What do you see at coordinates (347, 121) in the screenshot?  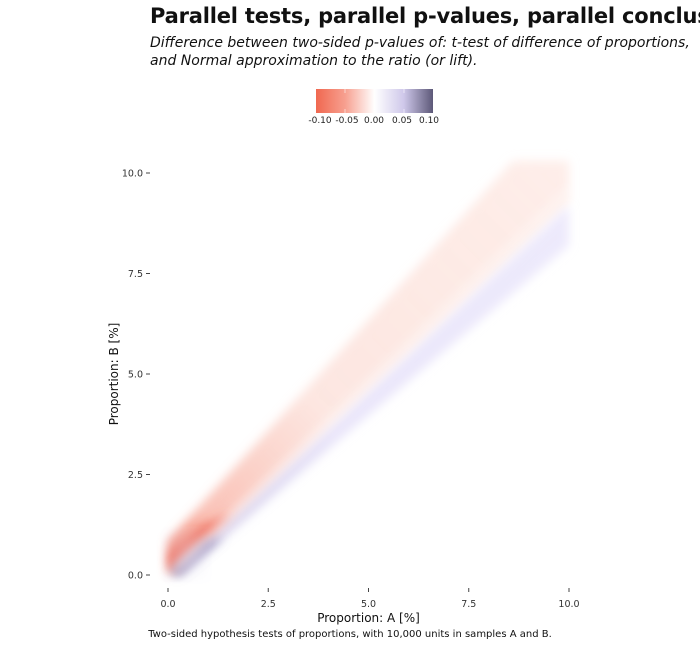 I see `colorbar-tick-label: -0.05` at bounding box center [347, 121].